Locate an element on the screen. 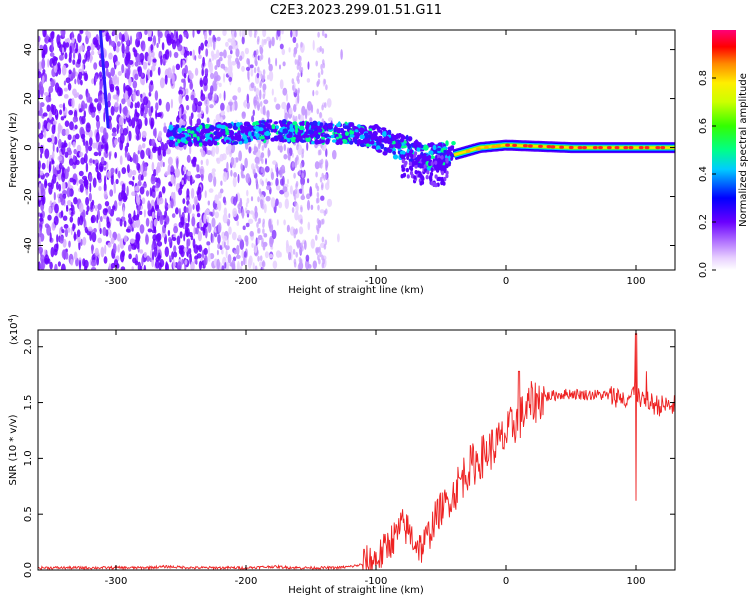 This screenshot has height=600, width=750. colorbar-tick-label: 0.8 is located at coordinates (703, 78).